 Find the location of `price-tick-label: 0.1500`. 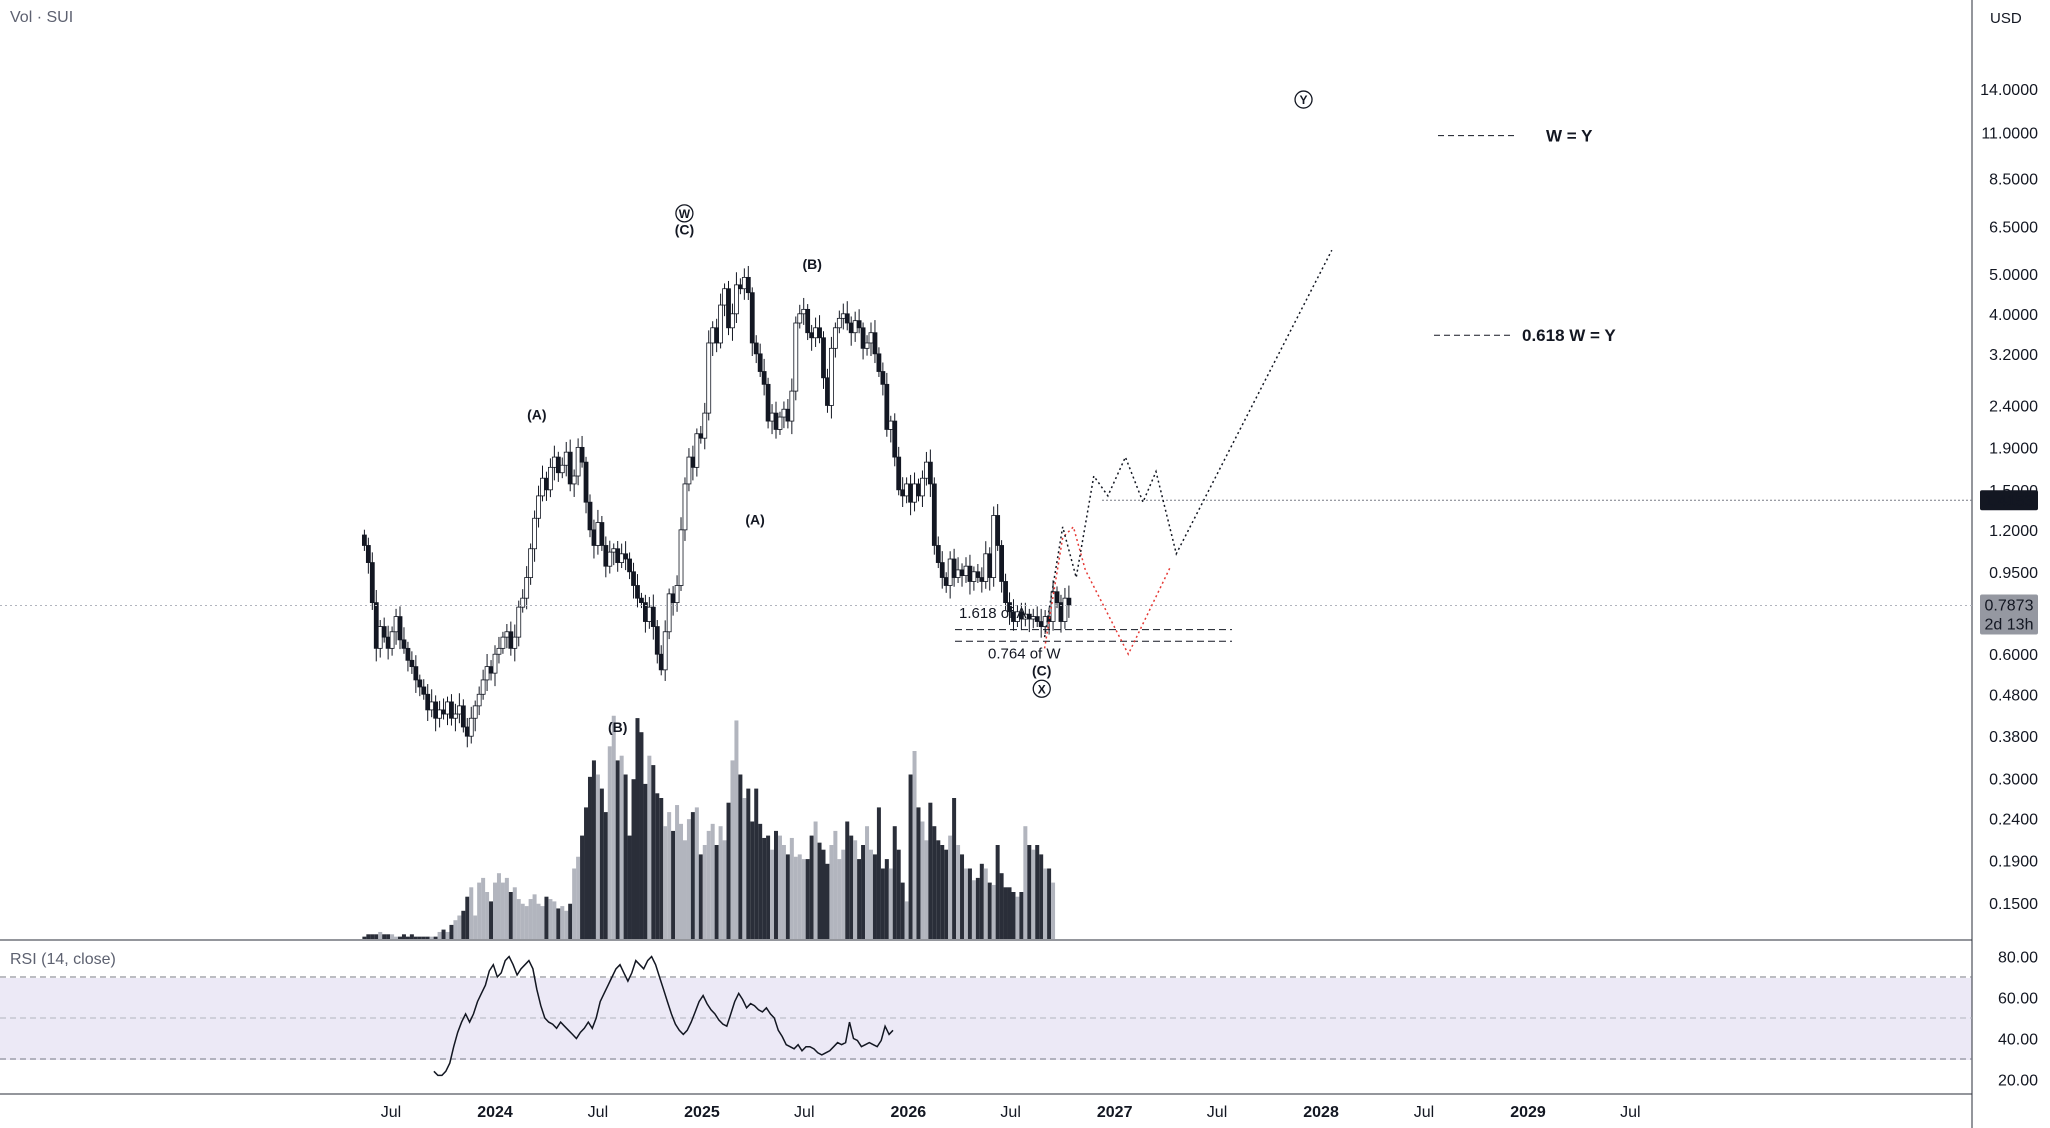

price-tick-label: 0.1500 is located at coordinates (2013, 904).